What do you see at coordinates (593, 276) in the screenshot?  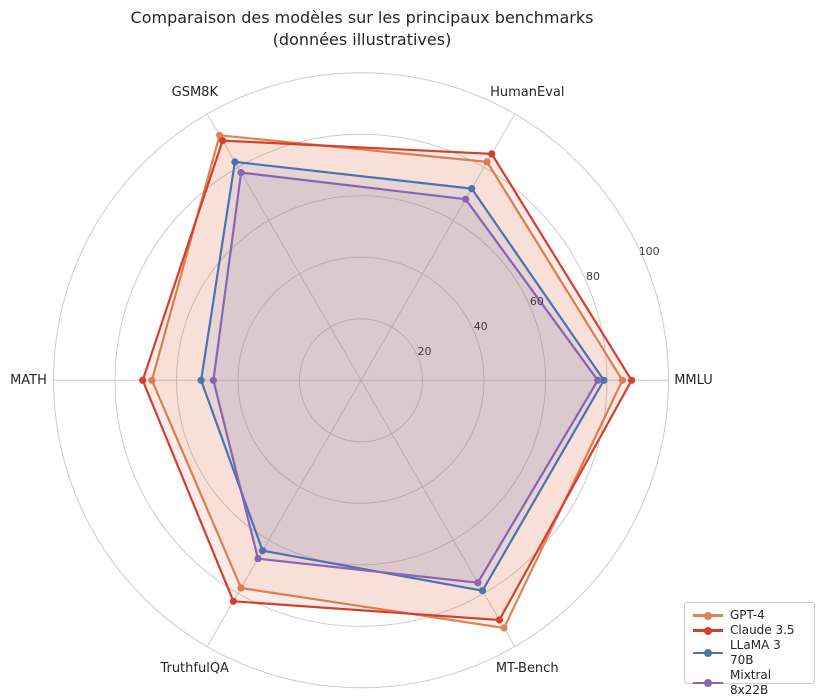 I see `radial-tick-label-80: 80` at bounding box center [593, 276].